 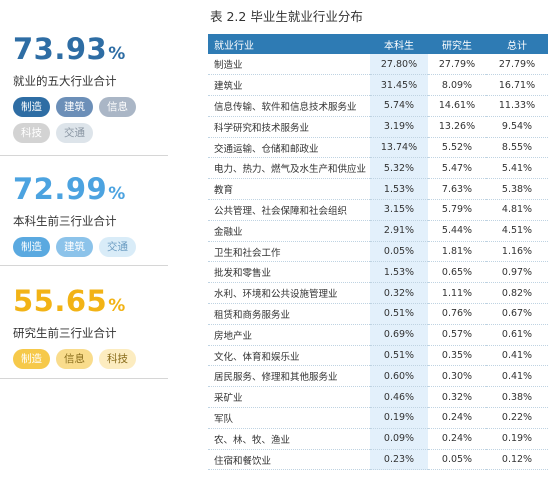 I want to click on stat-value: 73.93%, so click(x=95, y=51).